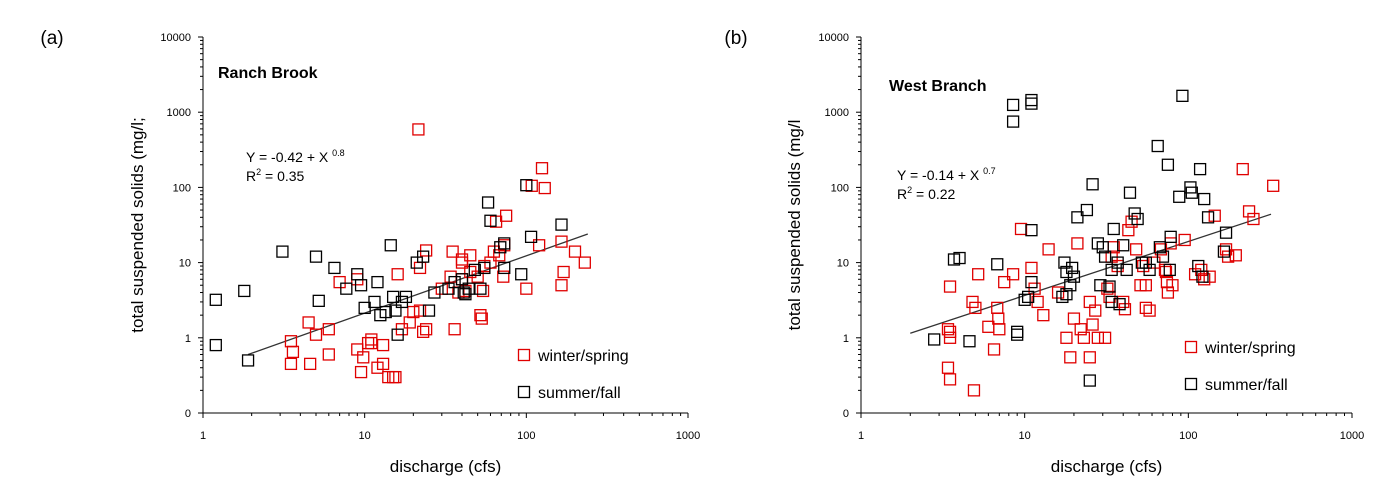 This screenshot has width=1377, height=479. What do you see at coordinates (1091, 273) in the screenshot?
I see `fit-line` at bounding box center [1091, 273].